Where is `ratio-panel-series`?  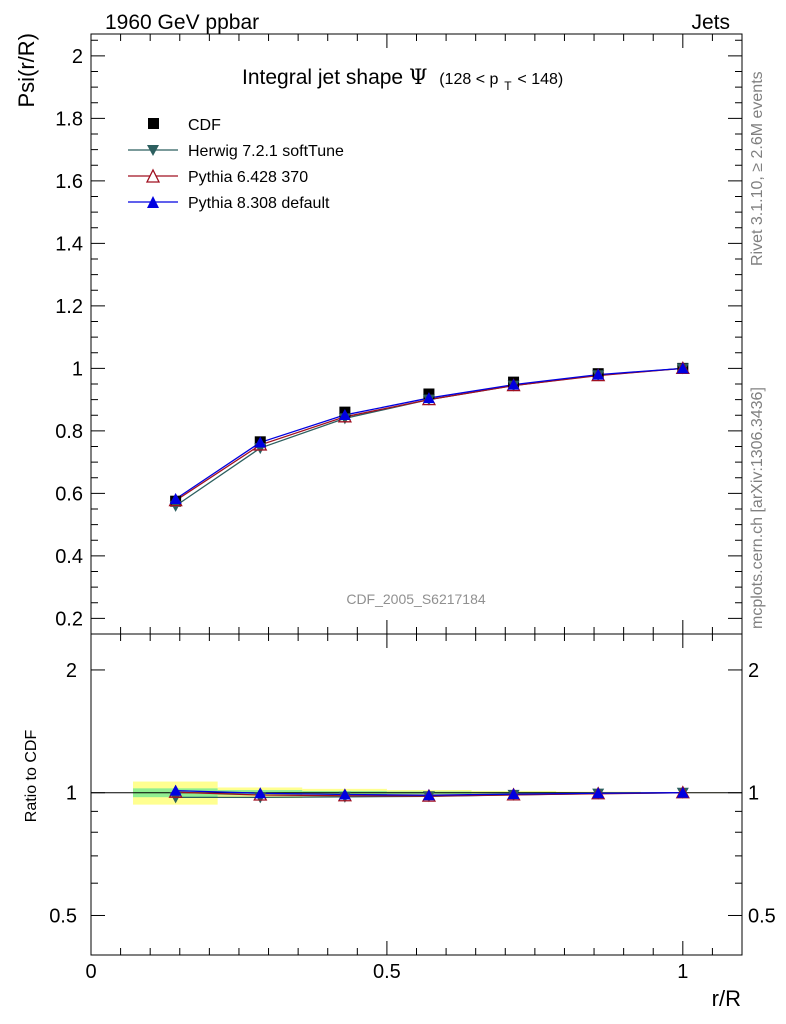
ratio-panel-series is located at coordinates (429, 794).